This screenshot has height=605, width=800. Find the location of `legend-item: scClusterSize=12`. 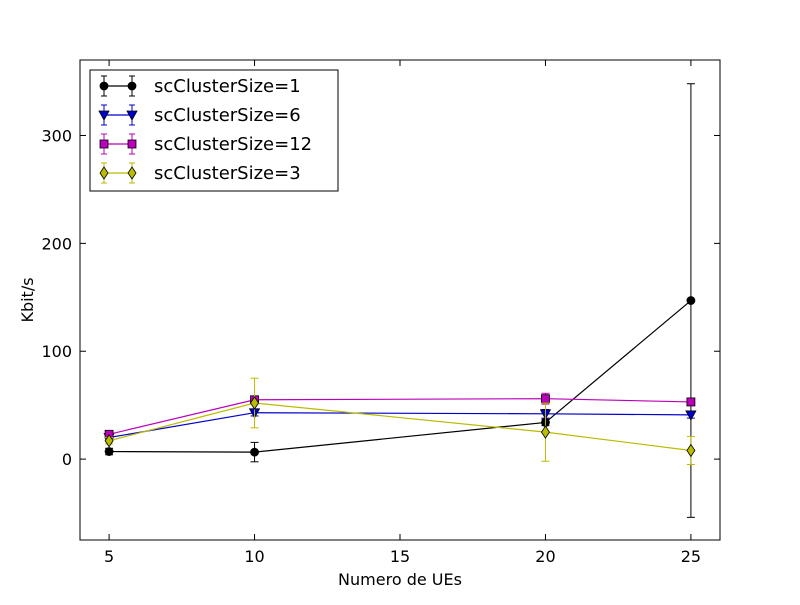

legend-item: scClusterSize=12 is located at coordinates (205, 144).